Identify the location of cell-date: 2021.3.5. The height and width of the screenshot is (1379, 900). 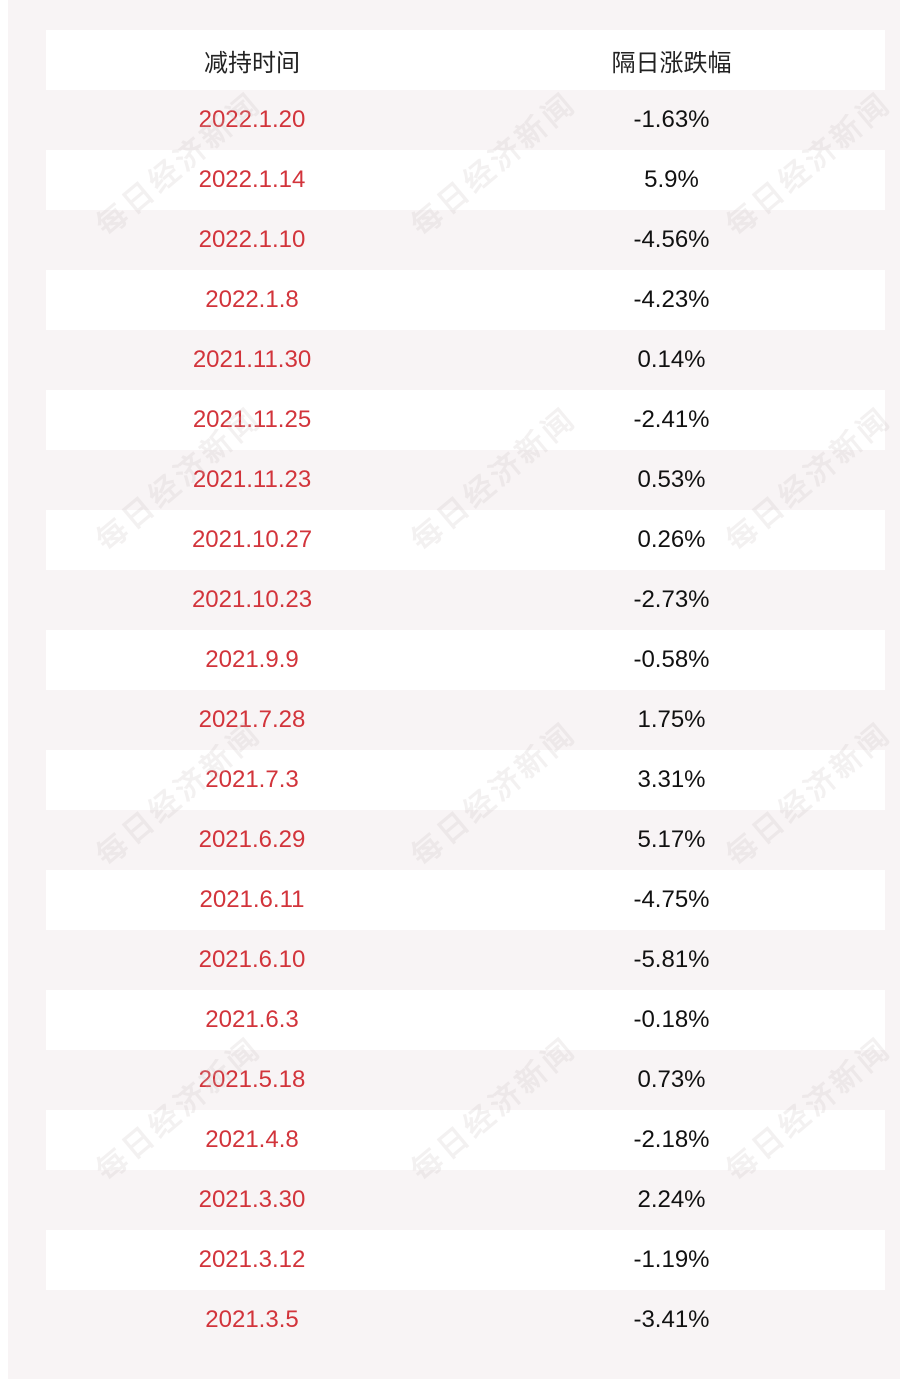
(252, 1319).